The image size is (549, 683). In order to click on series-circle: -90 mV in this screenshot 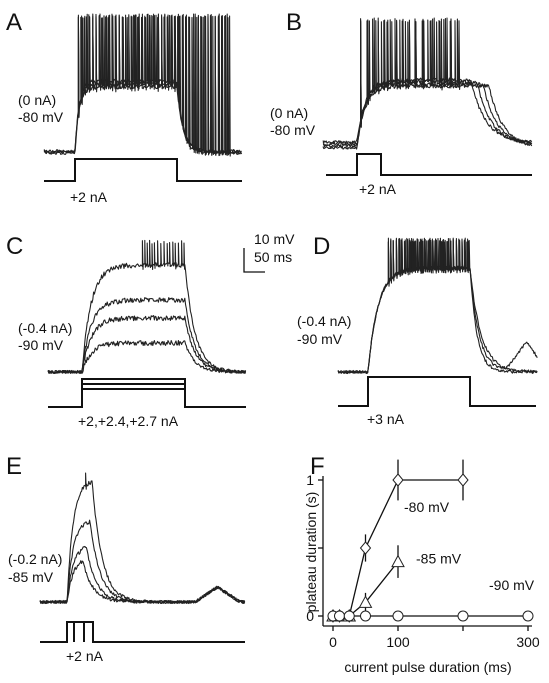, I will do `click(431, 599)`.